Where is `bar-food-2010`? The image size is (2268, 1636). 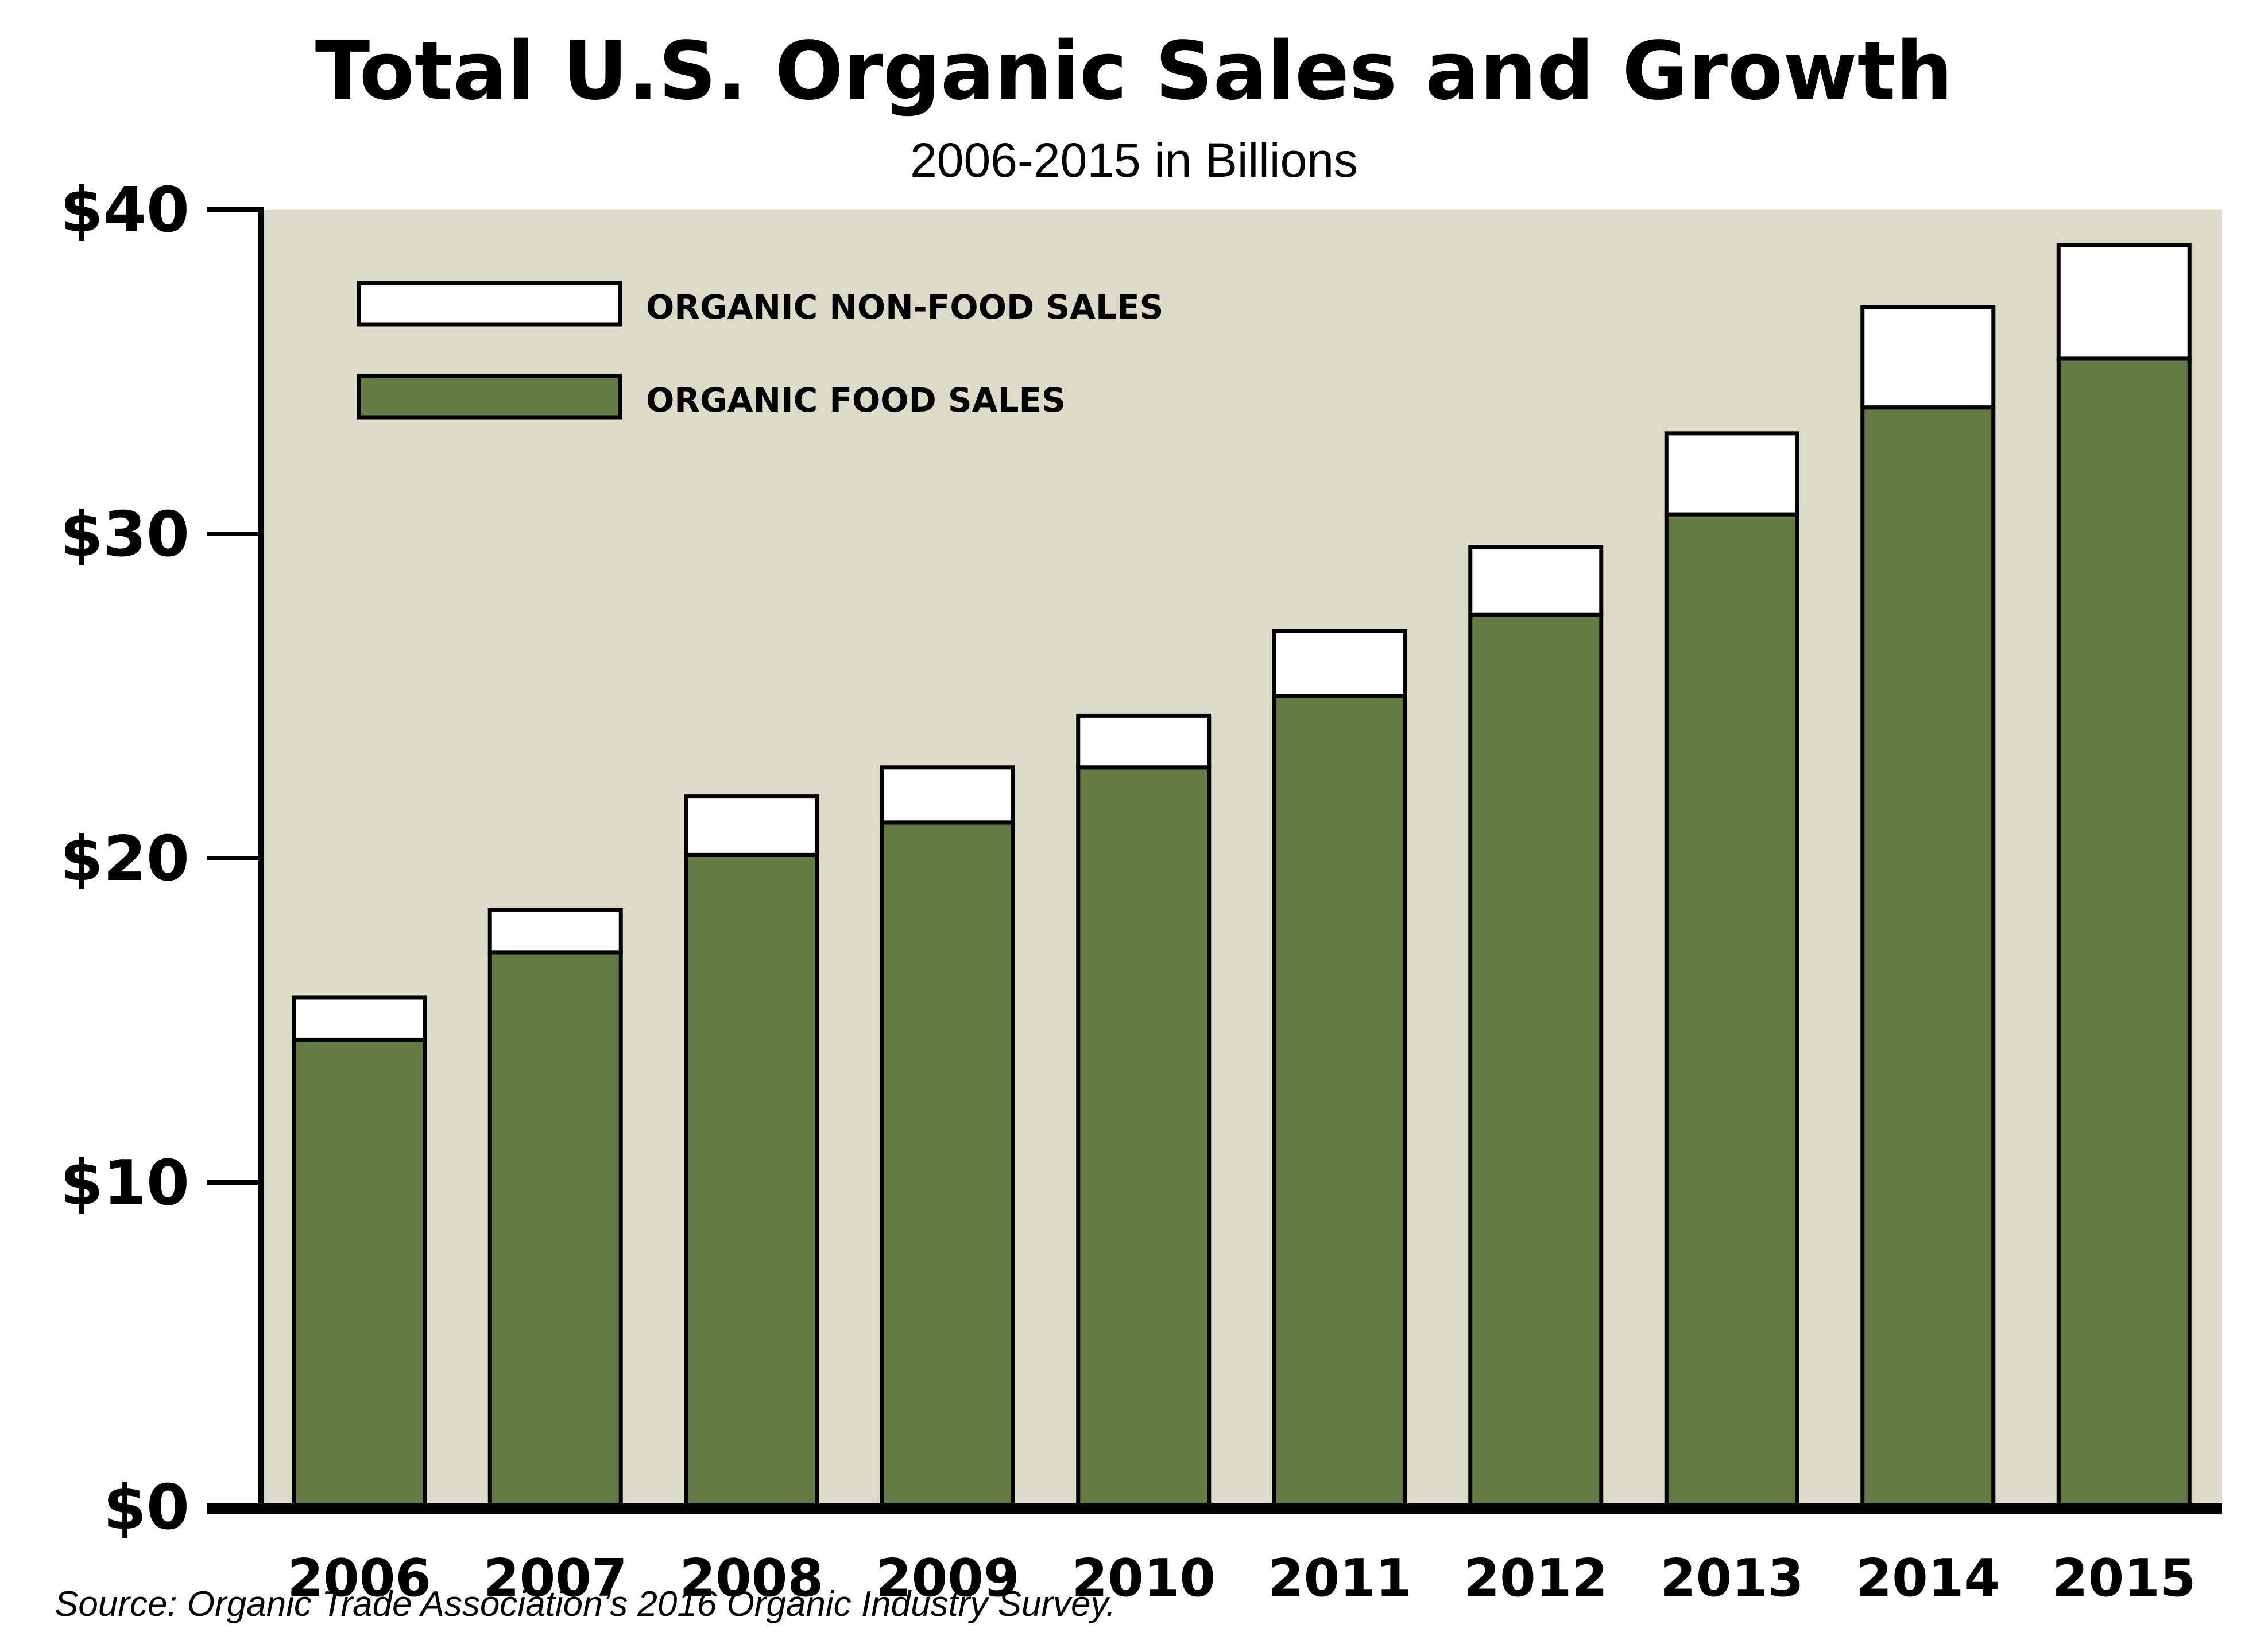
bar-food-2010 is located at coordinates (1144, 1137).